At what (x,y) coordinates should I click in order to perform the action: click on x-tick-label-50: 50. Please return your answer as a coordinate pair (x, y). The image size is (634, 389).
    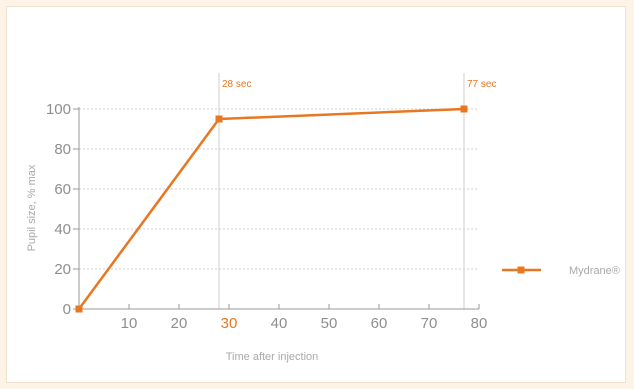
    Looking at the image, I should click on (329, 323).